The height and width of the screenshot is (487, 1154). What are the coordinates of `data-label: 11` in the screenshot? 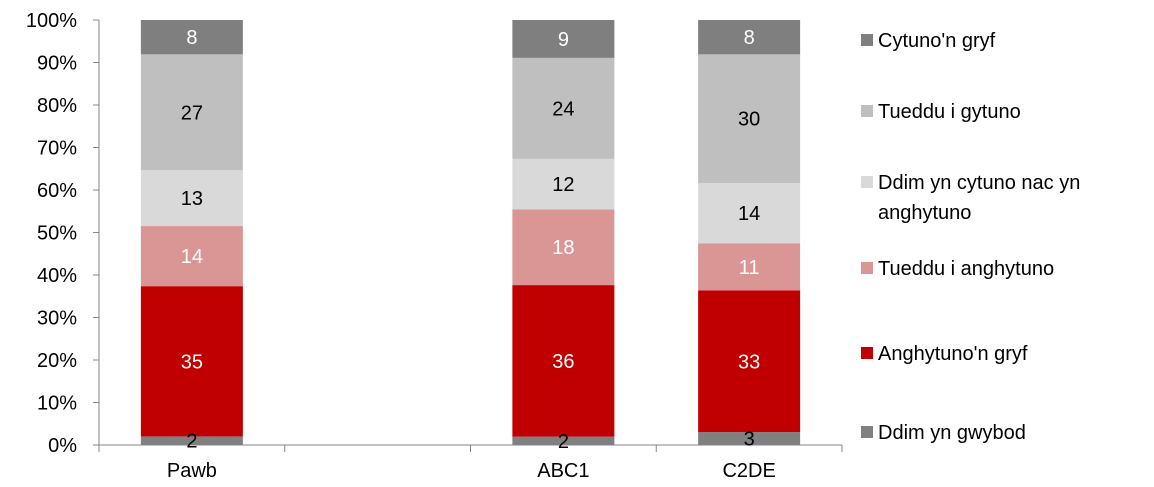 It's located at (749, 268).